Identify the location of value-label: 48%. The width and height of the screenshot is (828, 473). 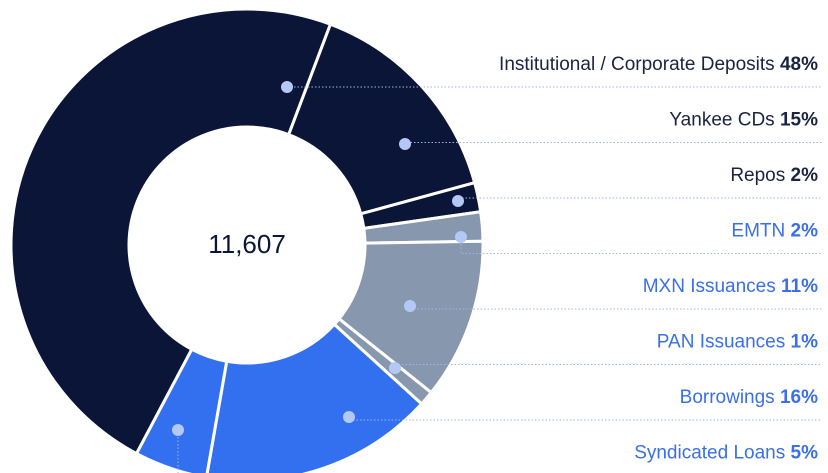
(799, 64).